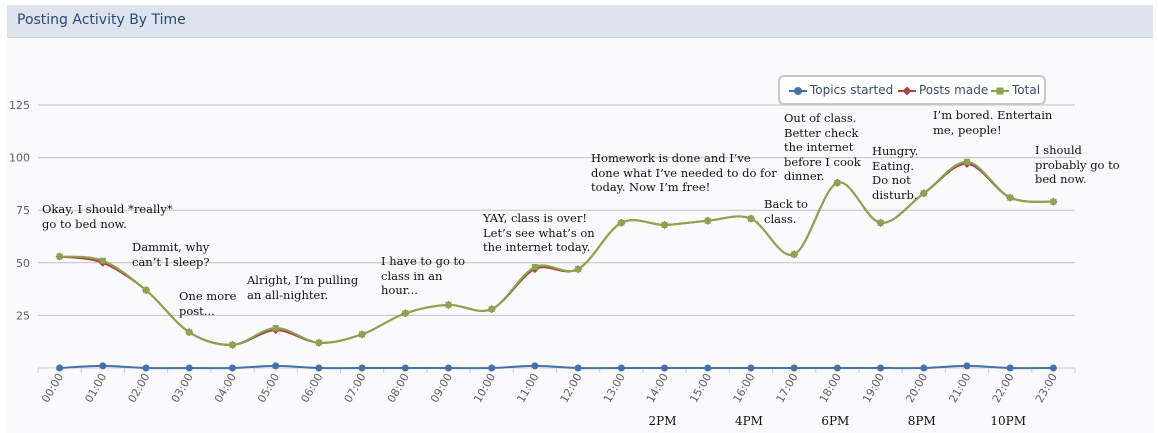 Image resolution: width=1158 pixels, height=433 pixels. What do you see at coordinates (1008, 421) in the screenshot?
I see `time-label: 10PM` at bounding box center [1008, 421].